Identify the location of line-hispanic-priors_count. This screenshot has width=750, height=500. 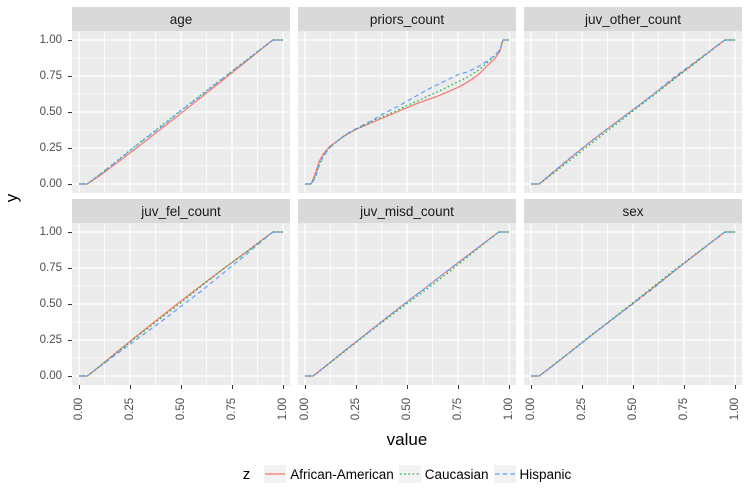
(407, 112).